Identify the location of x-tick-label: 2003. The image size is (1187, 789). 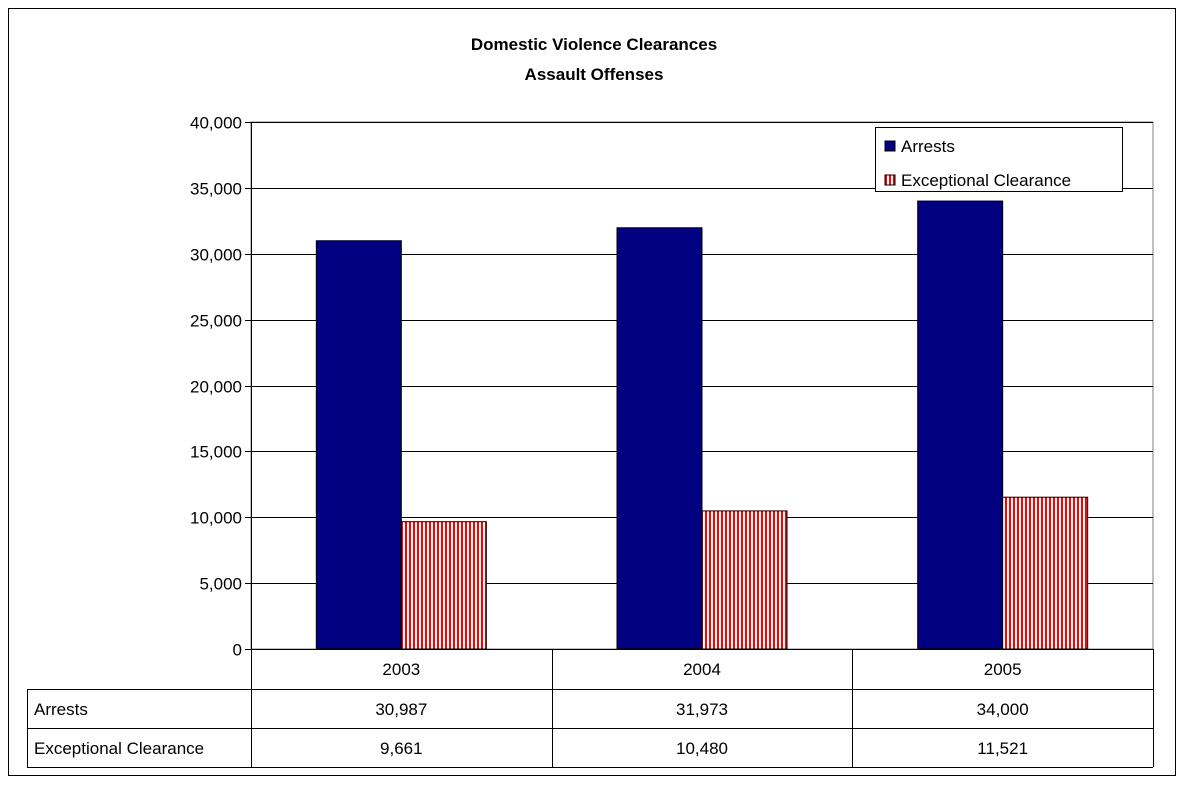
(401, 669).